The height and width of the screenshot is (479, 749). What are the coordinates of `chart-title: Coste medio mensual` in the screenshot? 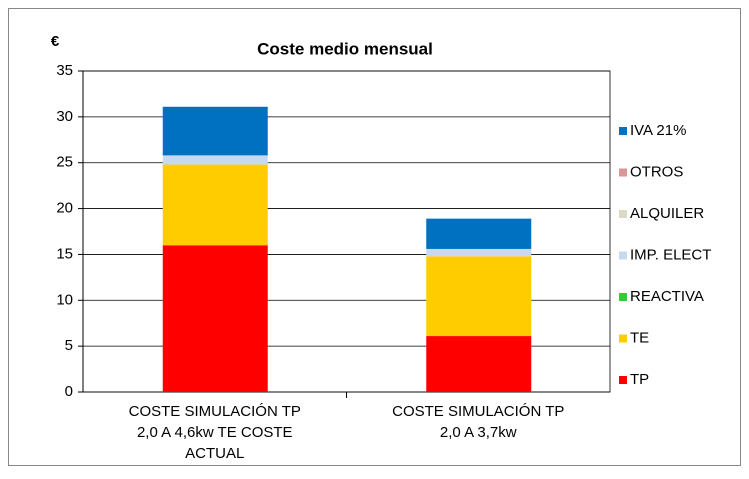 It's located at (345, 48).